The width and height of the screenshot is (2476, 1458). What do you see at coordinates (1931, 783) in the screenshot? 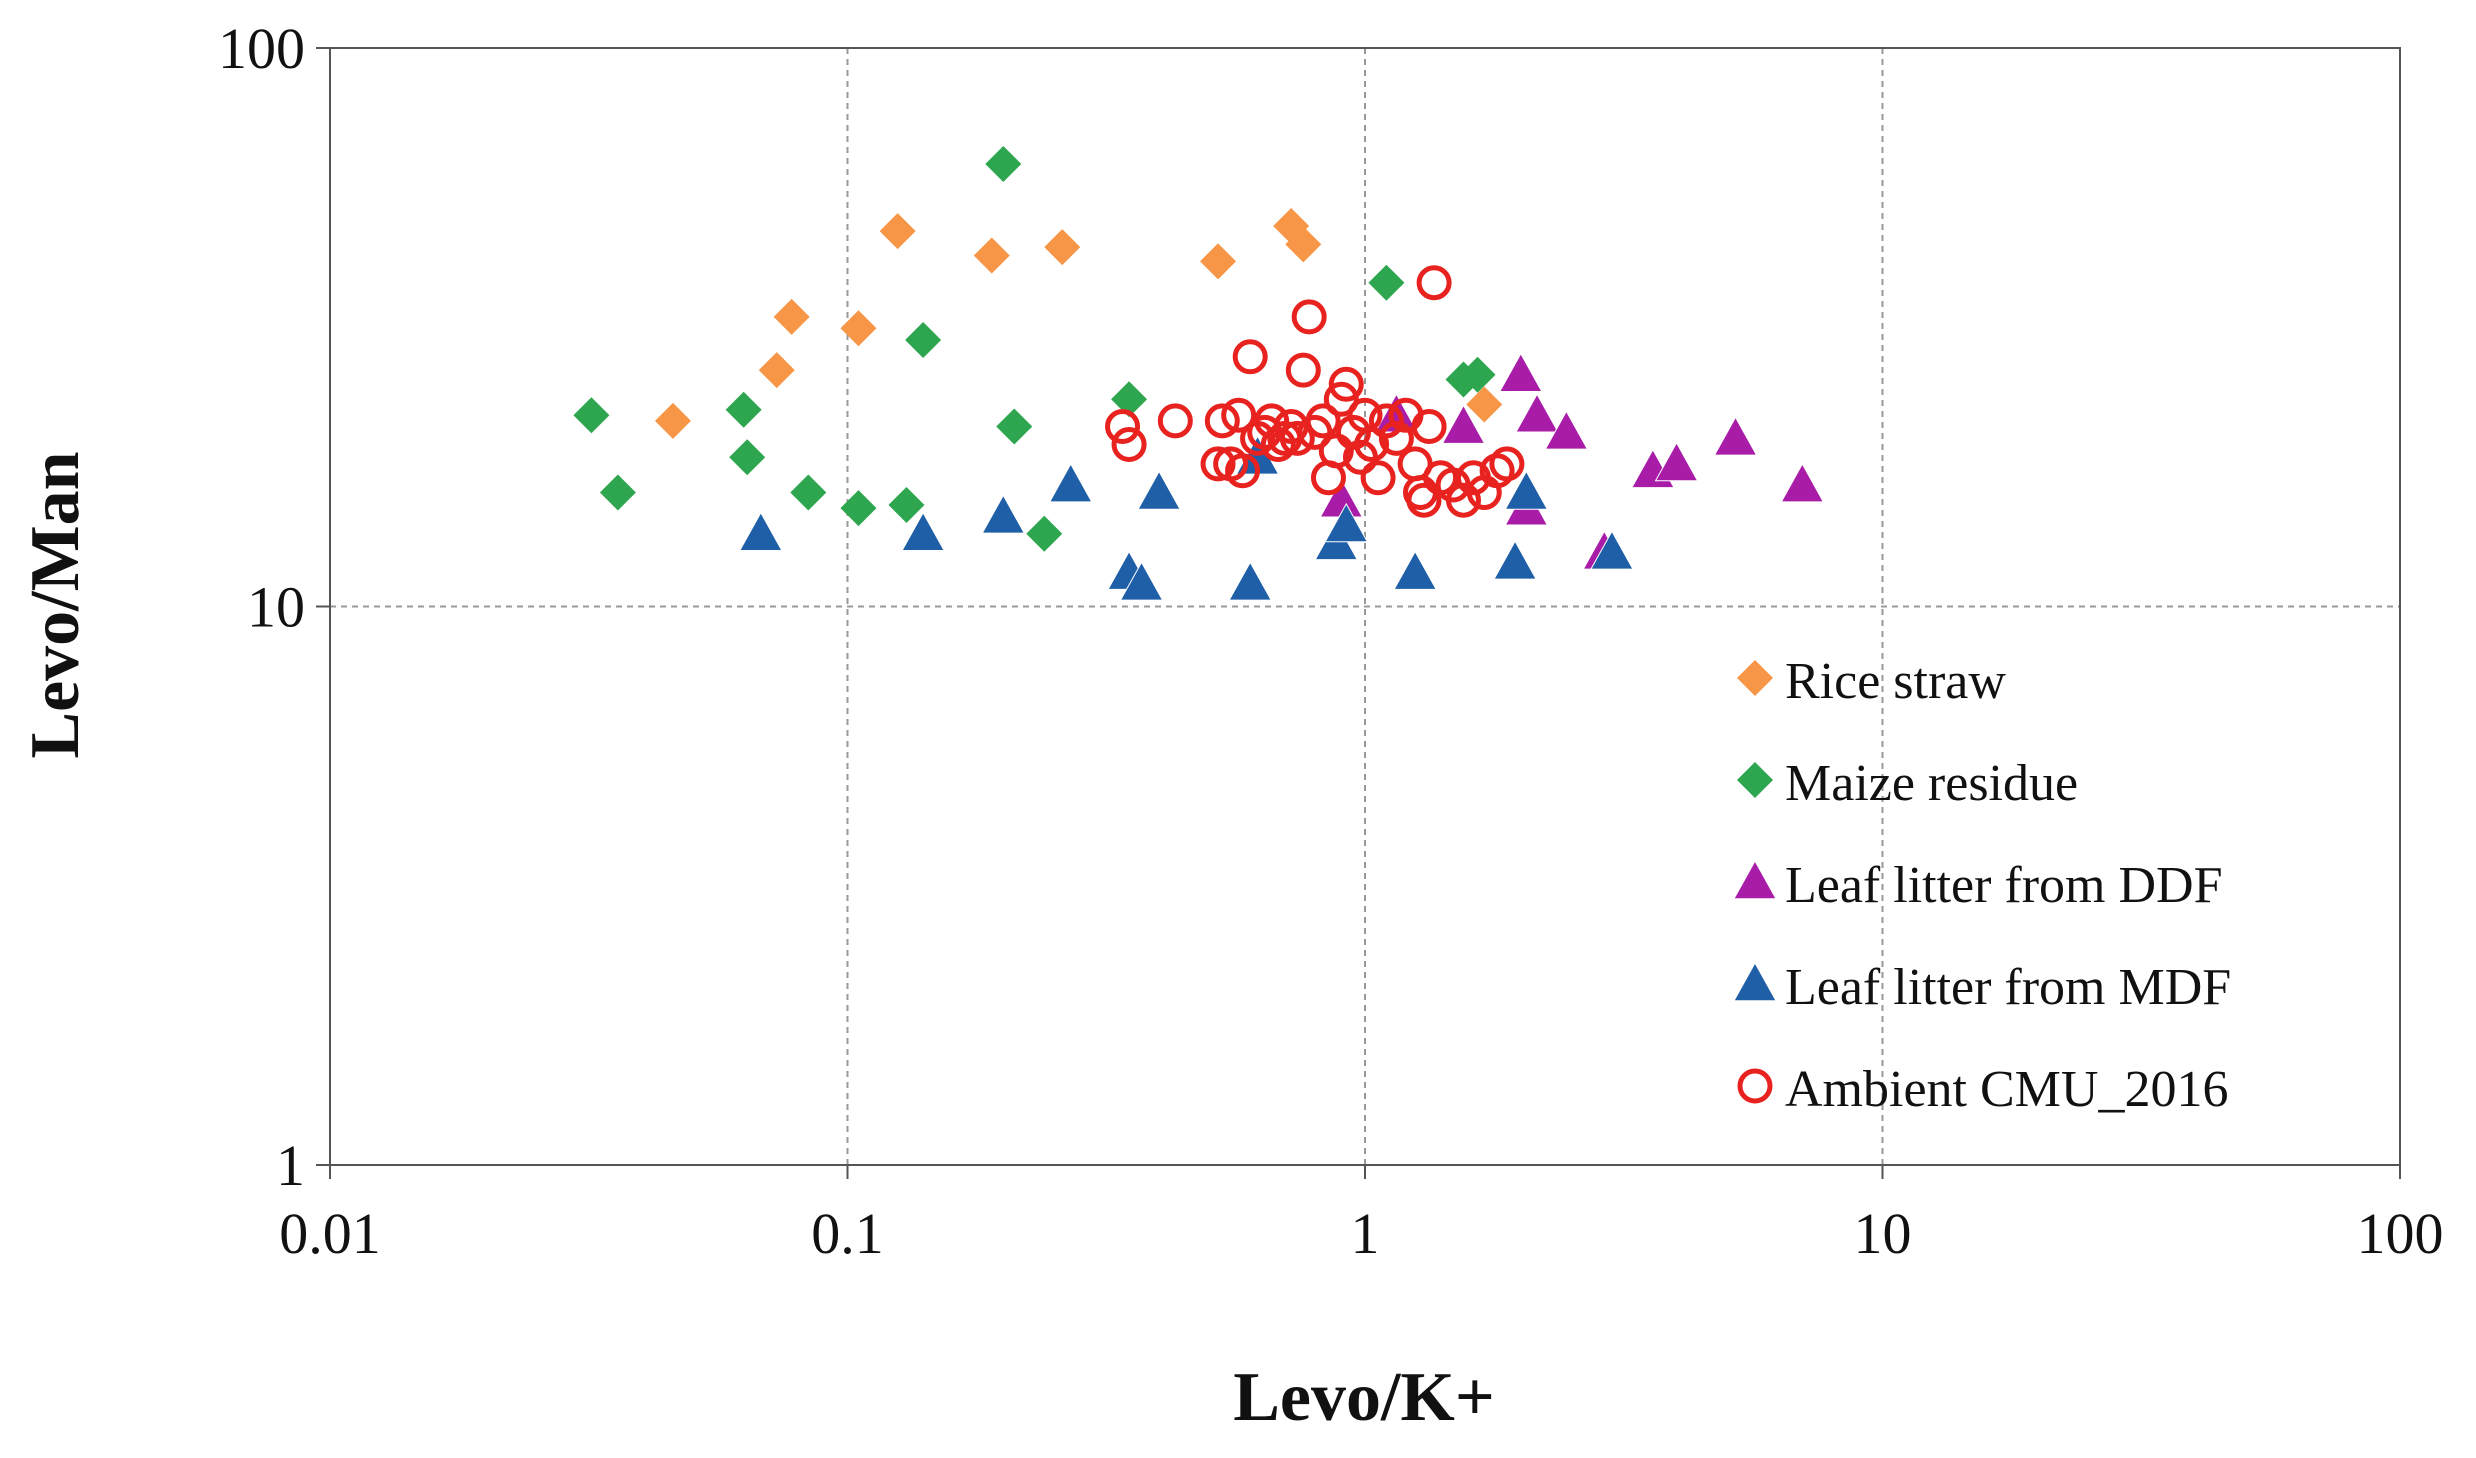
I see `legend-label-maize-residue: Maize residue` at bounding box center [1931, 783].